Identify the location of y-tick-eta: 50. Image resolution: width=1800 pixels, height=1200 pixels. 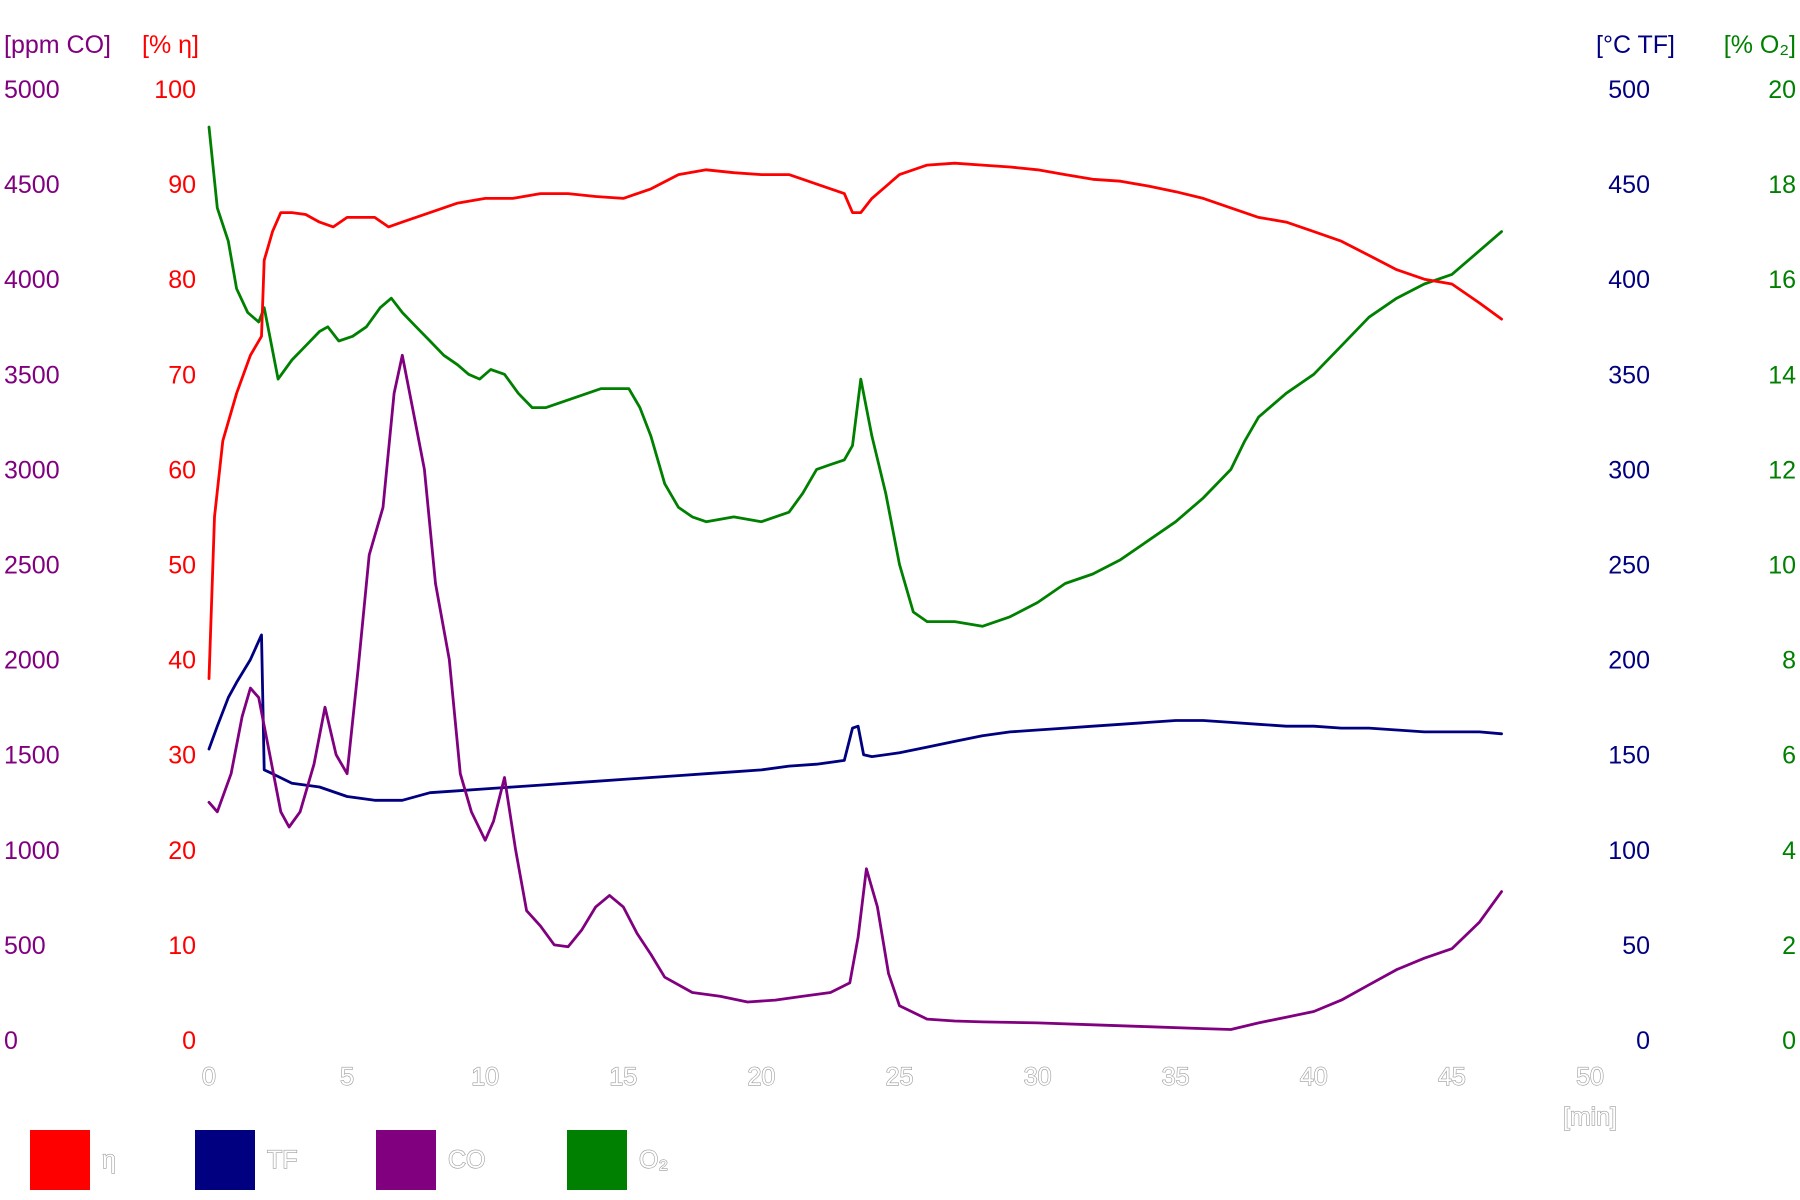
(182, 566).